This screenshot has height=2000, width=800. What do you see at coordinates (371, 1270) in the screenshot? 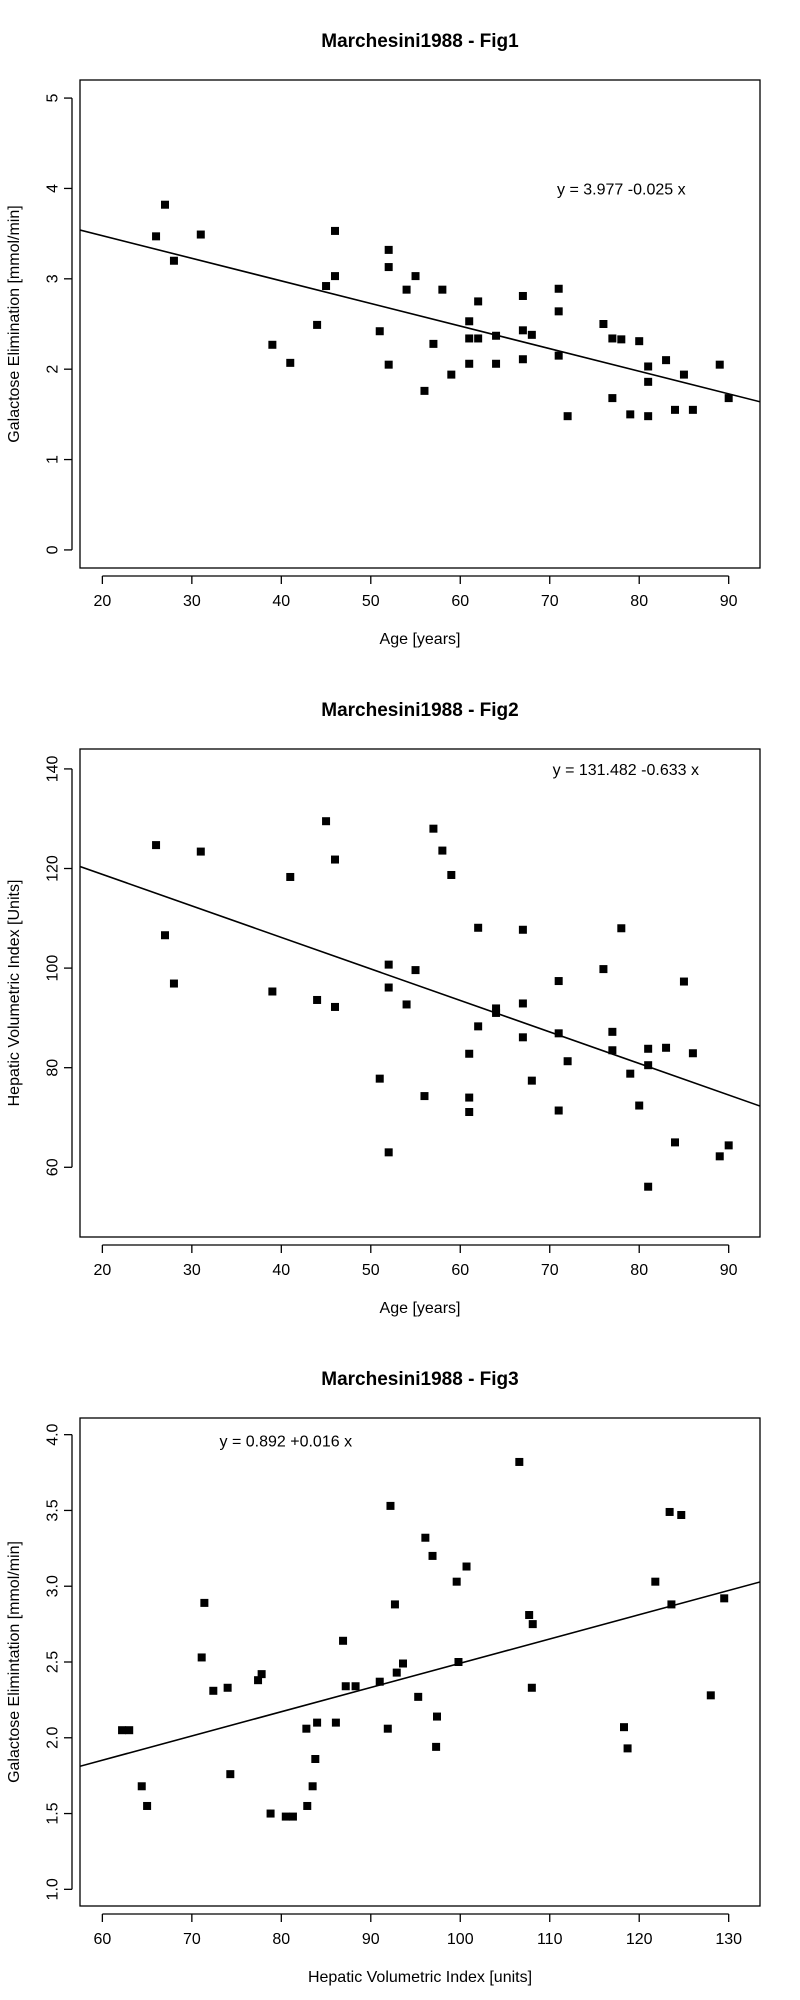
I see `x-tick-label: 50` at bounding box center [371, 1270].